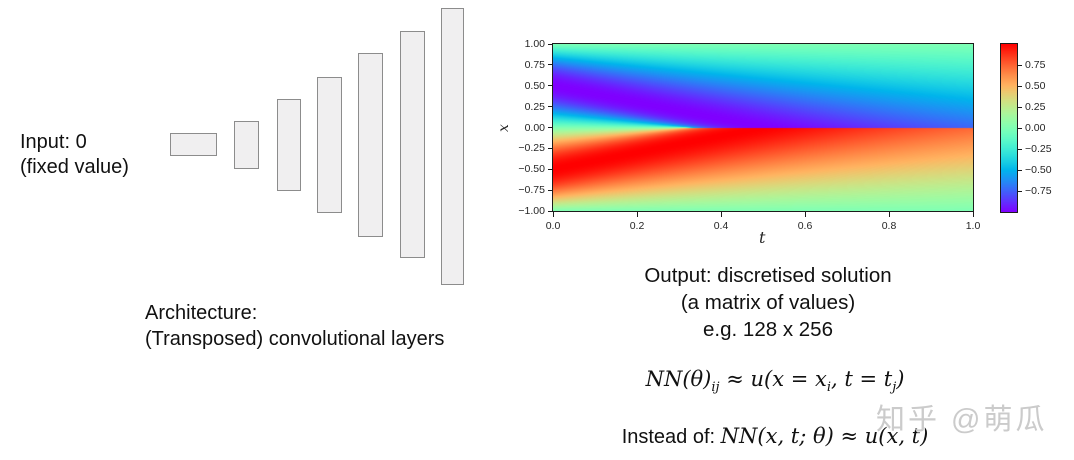 Image resolution: width=1074 pixels, height=460 pixels. I want to click on x-axis-label: t, so click(762, 237).